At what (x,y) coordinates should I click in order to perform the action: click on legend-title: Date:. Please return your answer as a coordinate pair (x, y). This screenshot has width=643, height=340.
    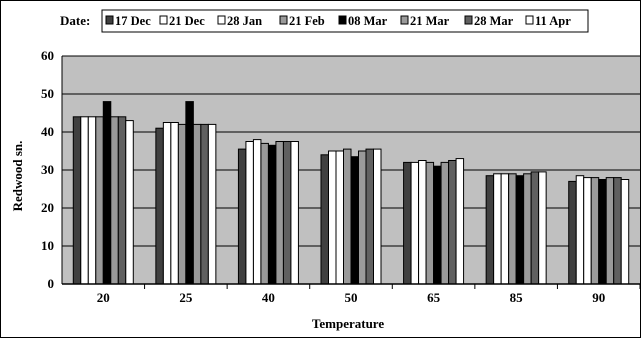
    Looking at the image, I should click on (75, 20).